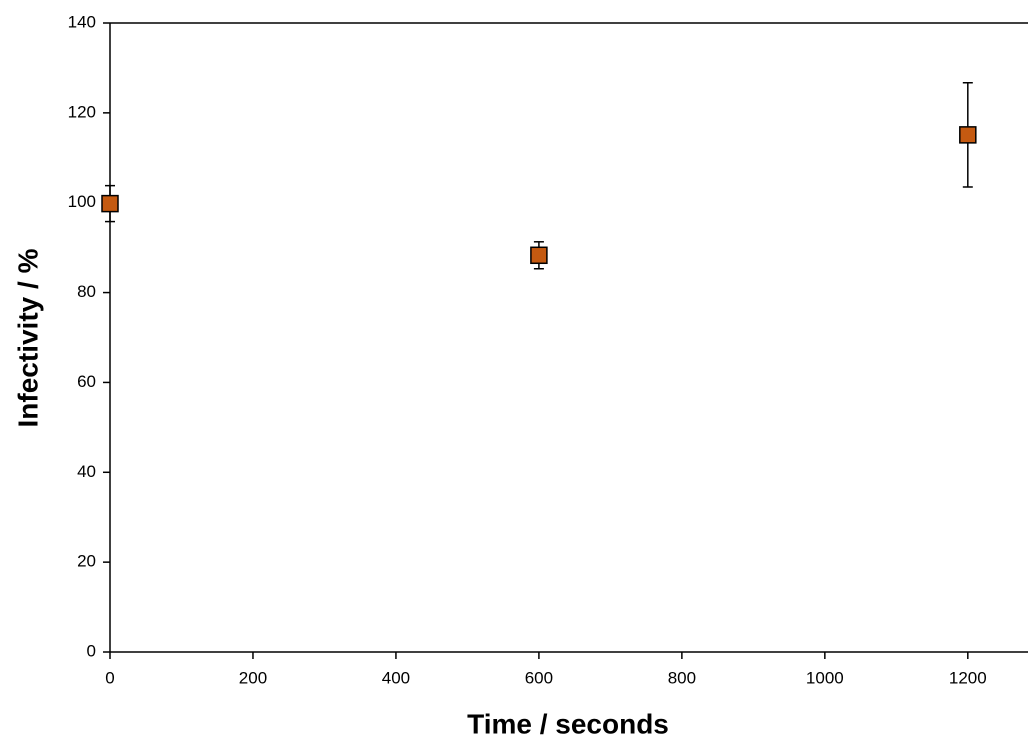  I want to click on y-tick-label: 20, so click(86, 561).